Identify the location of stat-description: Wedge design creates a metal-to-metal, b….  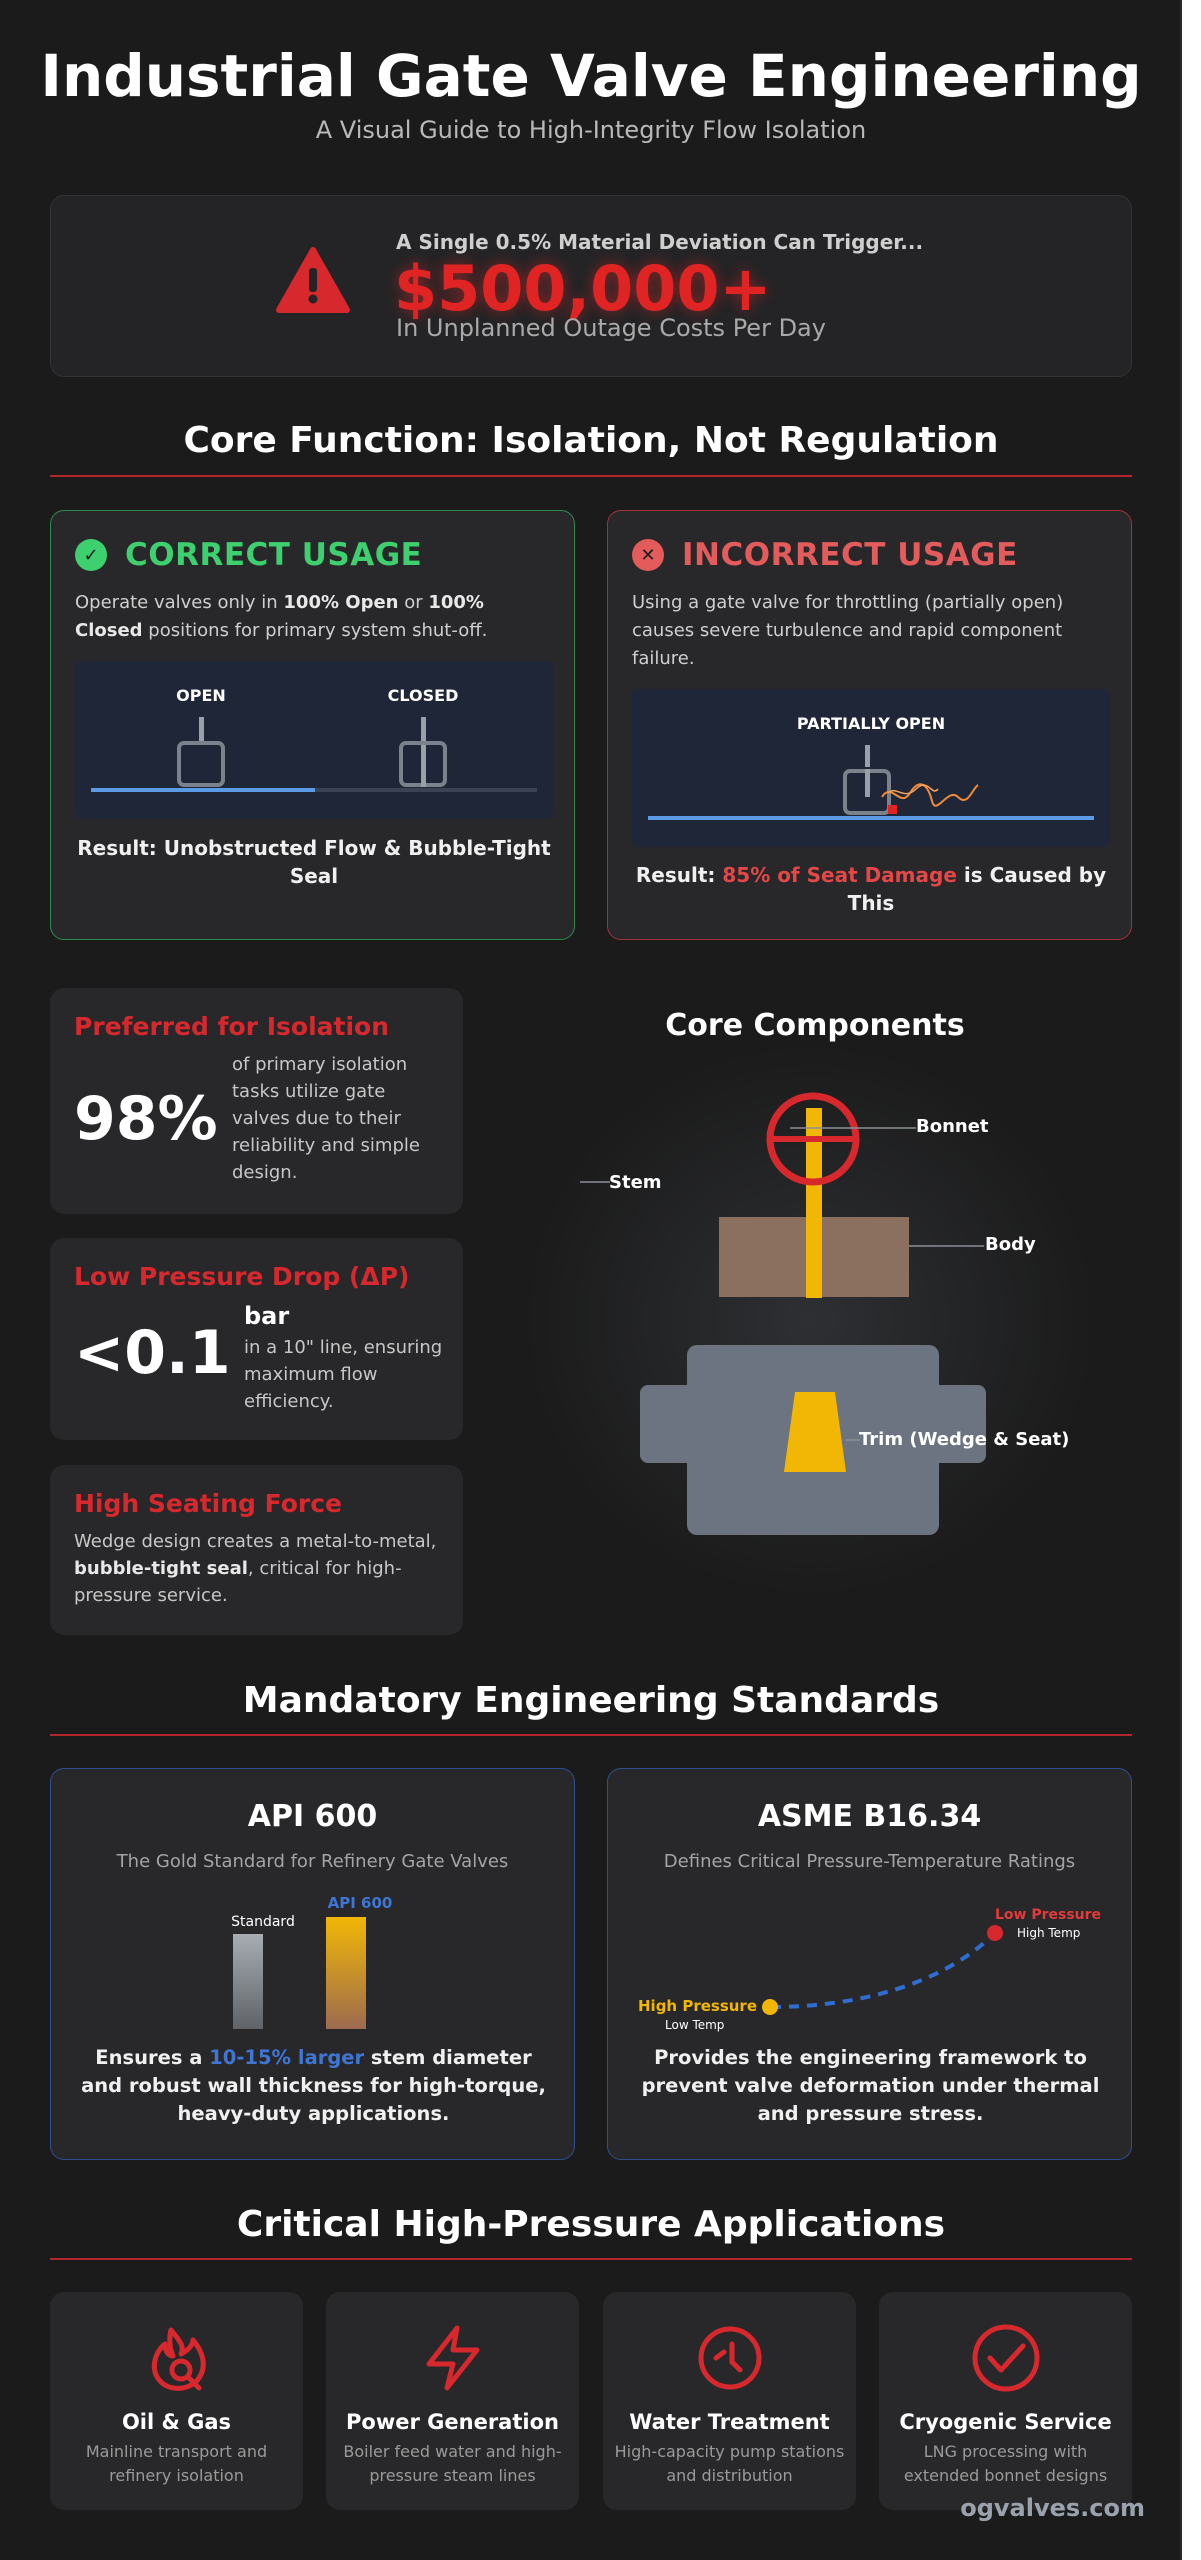
(255, 1568).